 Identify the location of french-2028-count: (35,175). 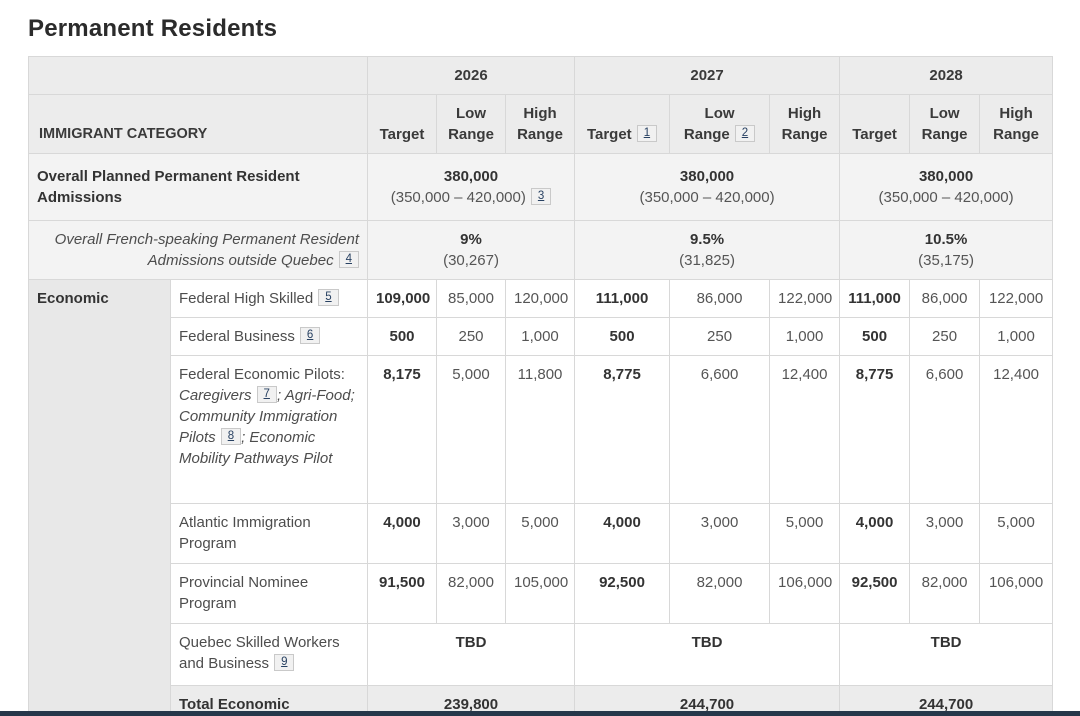
(946, 260).